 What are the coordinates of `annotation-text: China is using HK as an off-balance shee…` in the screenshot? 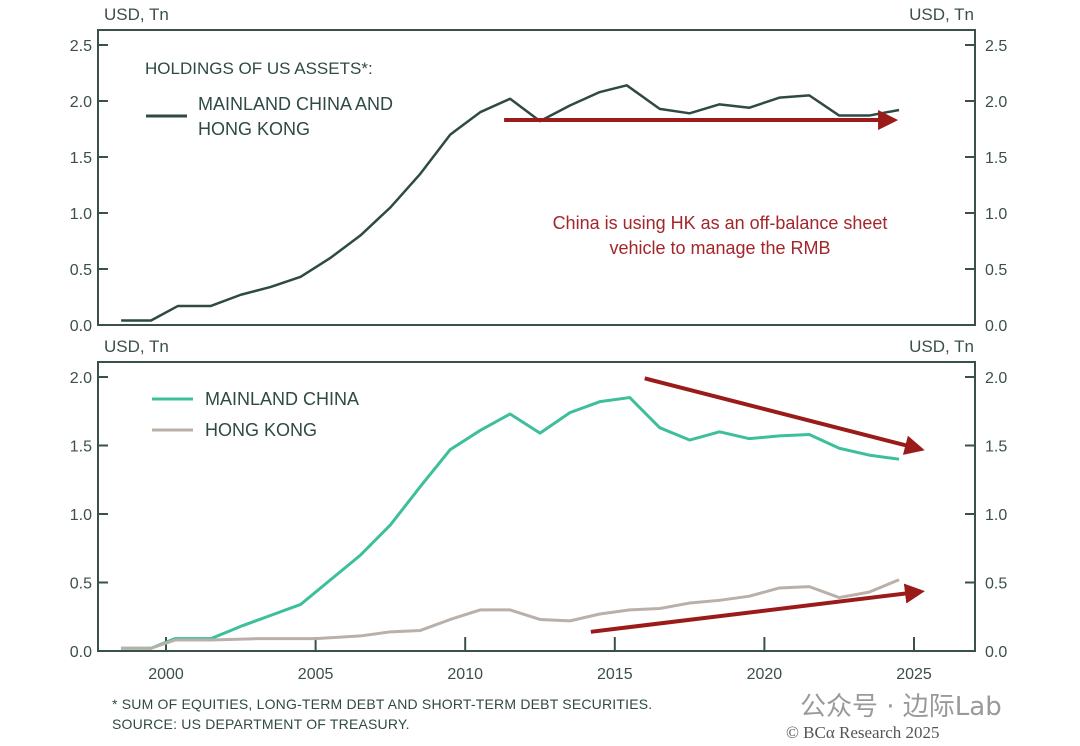 It's located at (720, 223).